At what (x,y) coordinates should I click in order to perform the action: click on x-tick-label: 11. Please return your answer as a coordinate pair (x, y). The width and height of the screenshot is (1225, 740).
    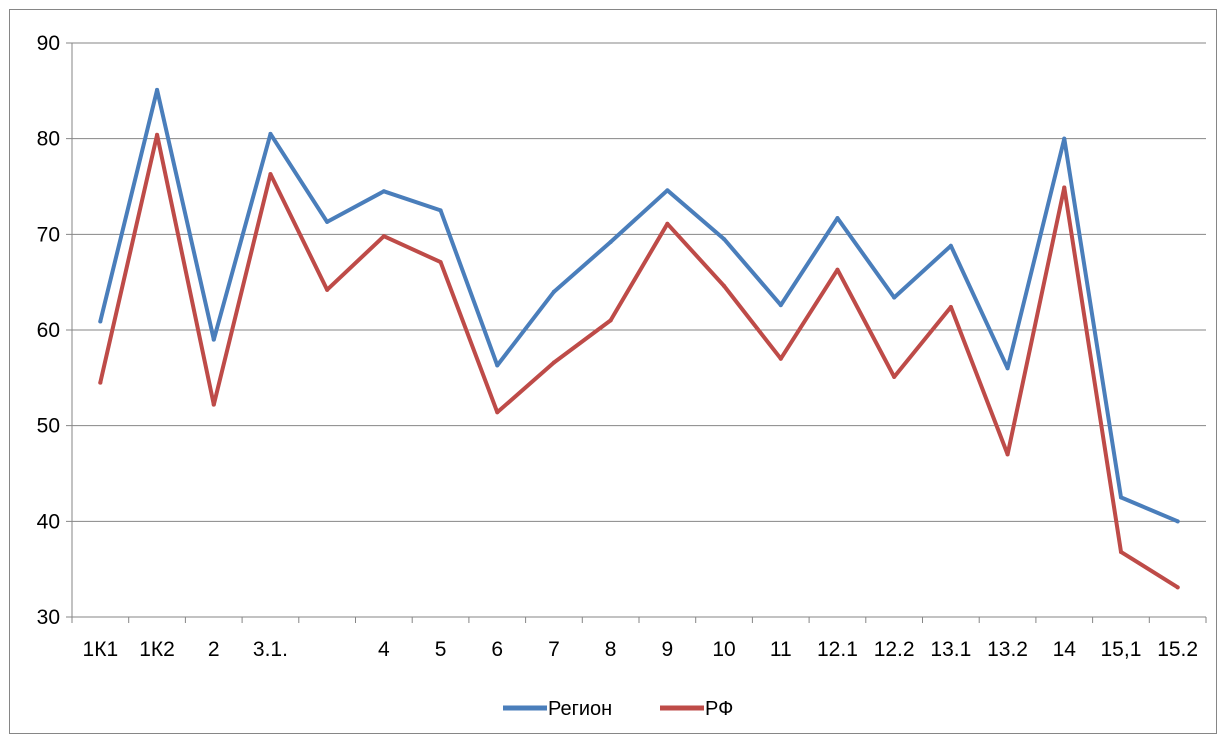
    Looking at the image, I should click on (781, 649).